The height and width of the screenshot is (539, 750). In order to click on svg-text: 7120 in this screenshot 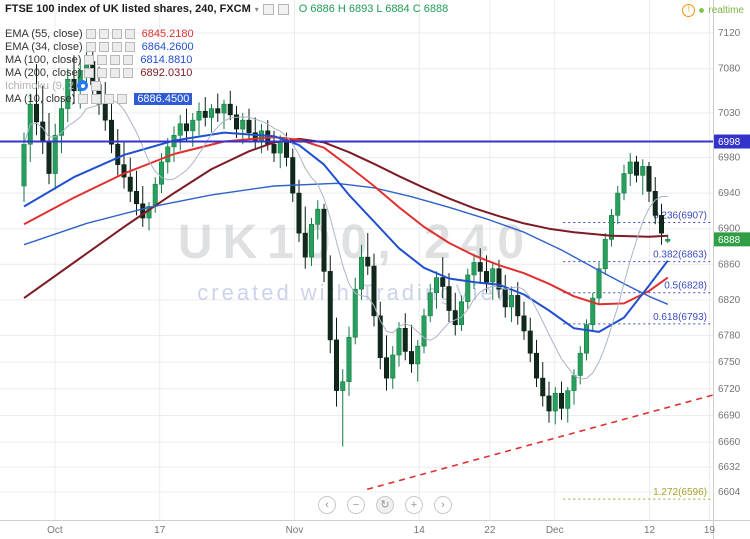, I will do `click(729, 33)`.